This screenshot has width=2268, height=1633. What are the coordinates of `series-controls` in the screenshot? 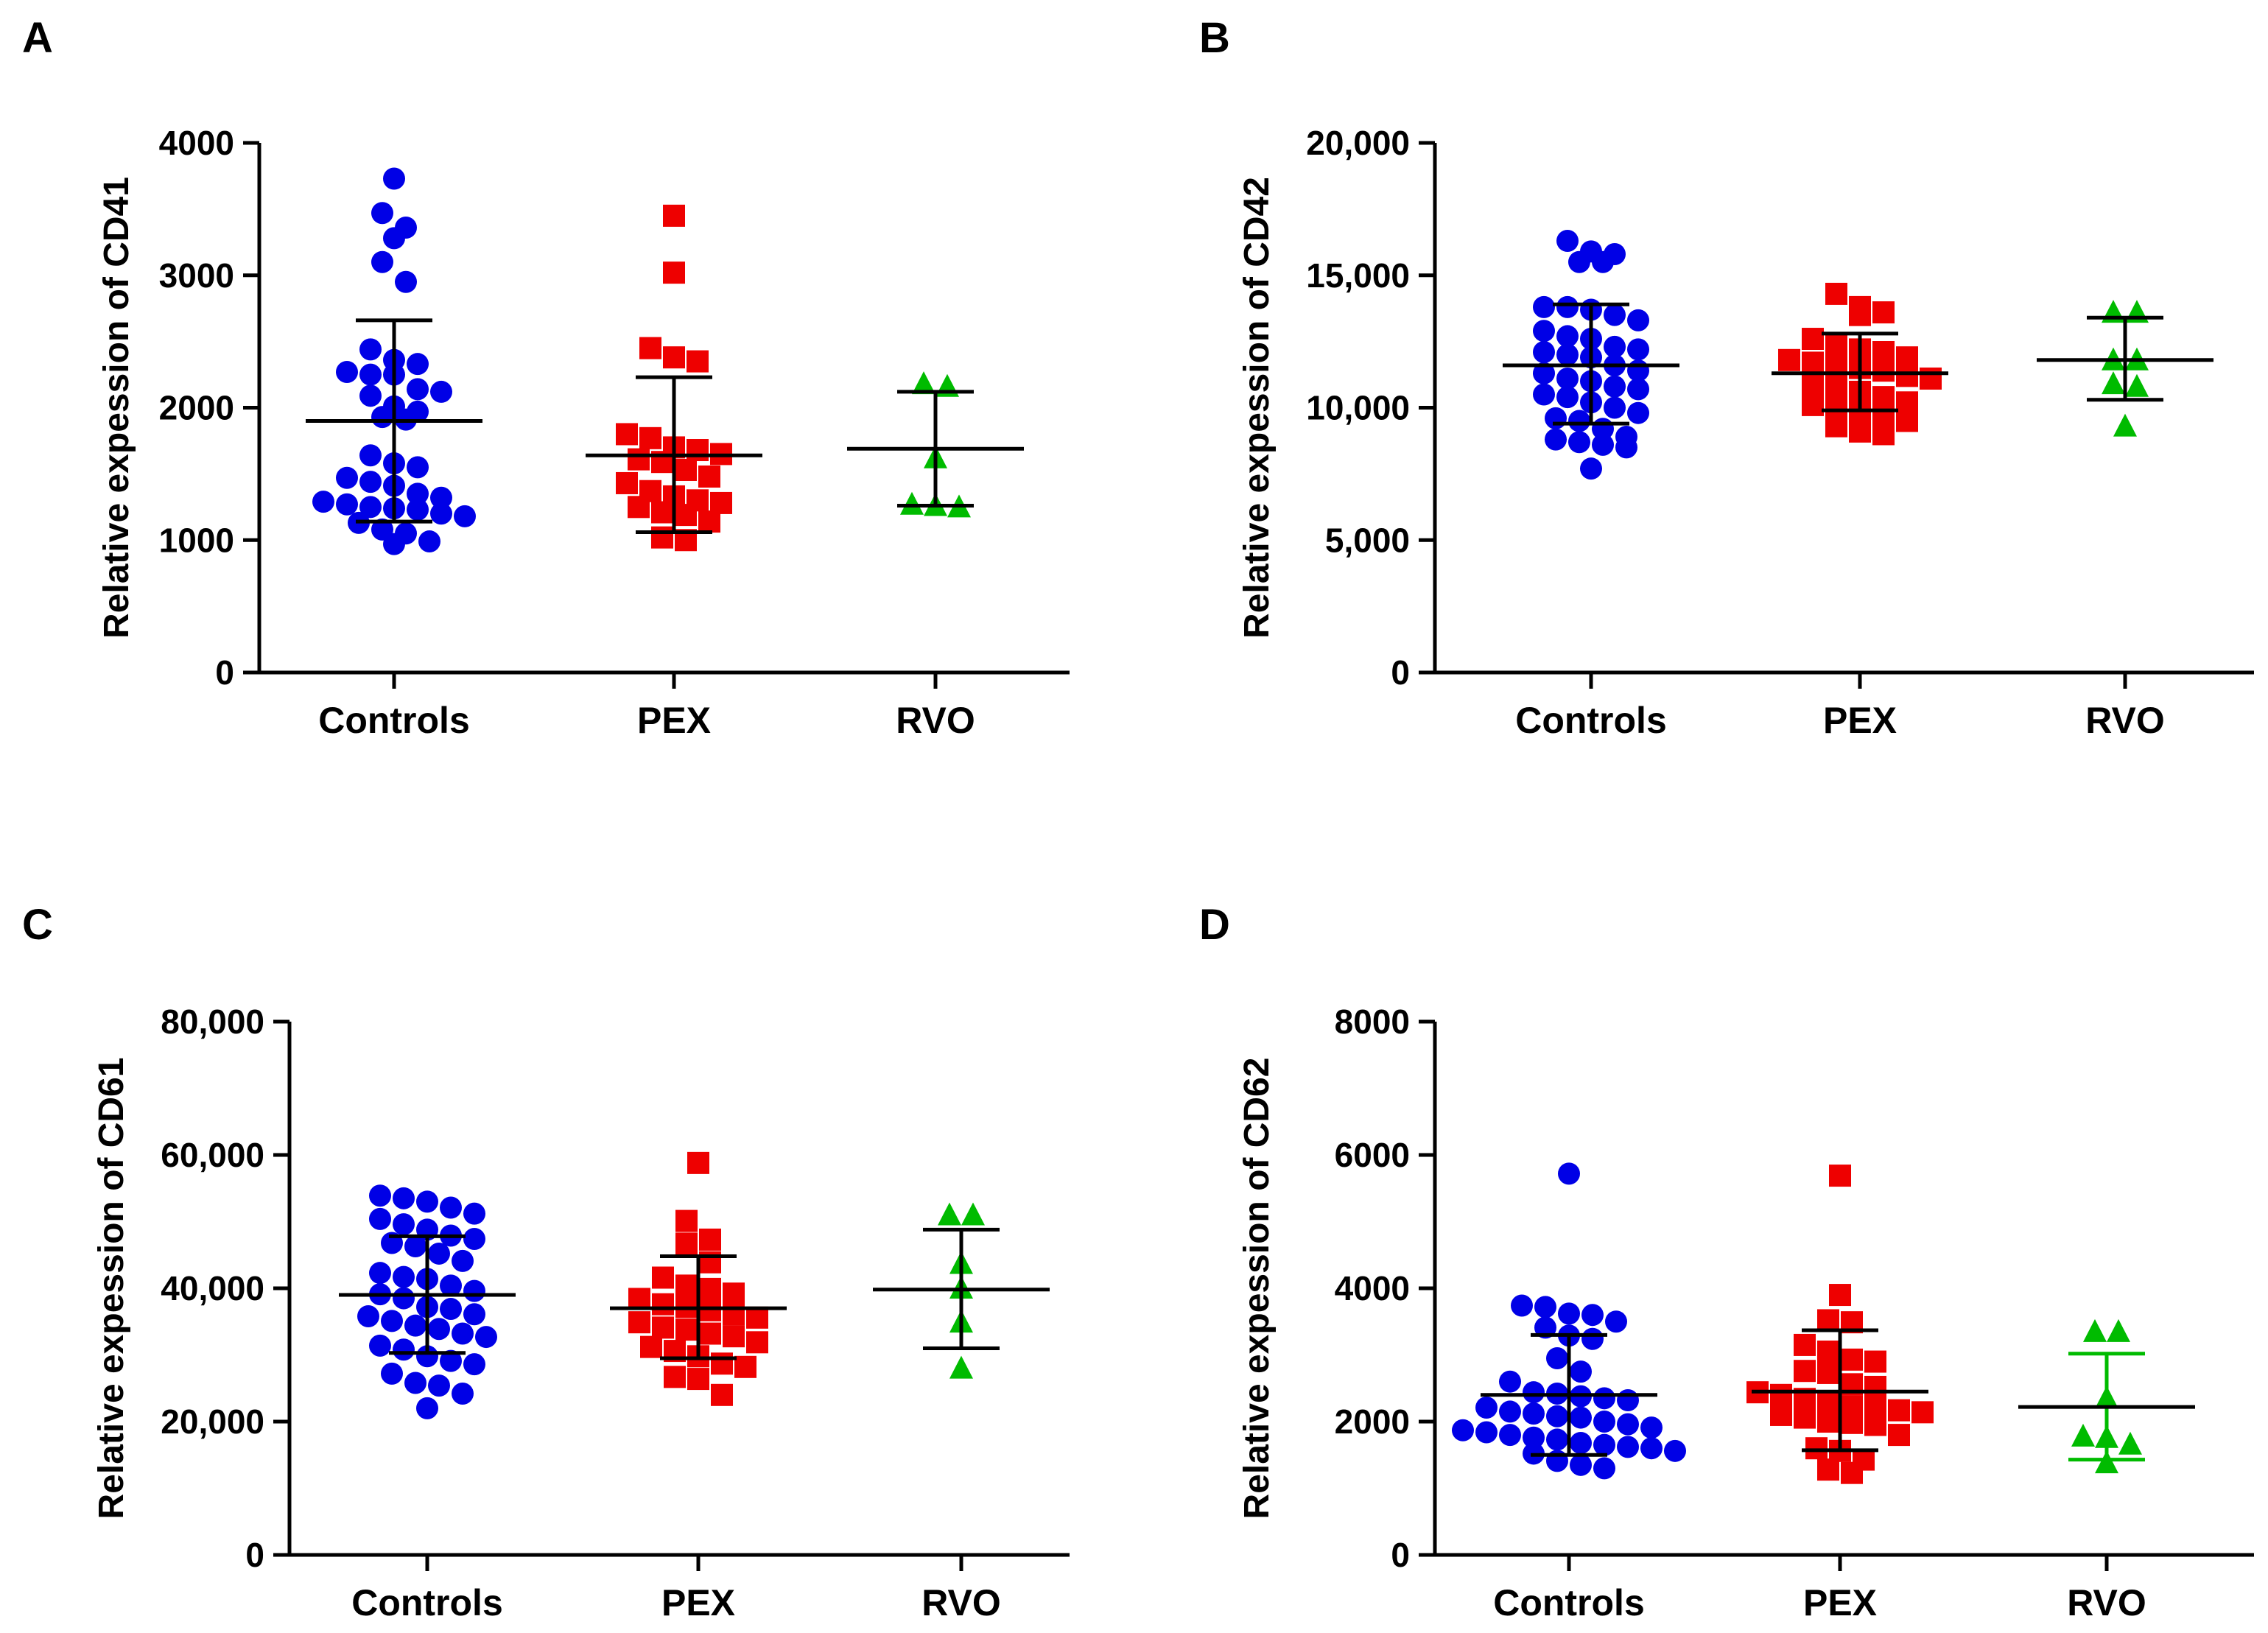 It's located at (394, 361).